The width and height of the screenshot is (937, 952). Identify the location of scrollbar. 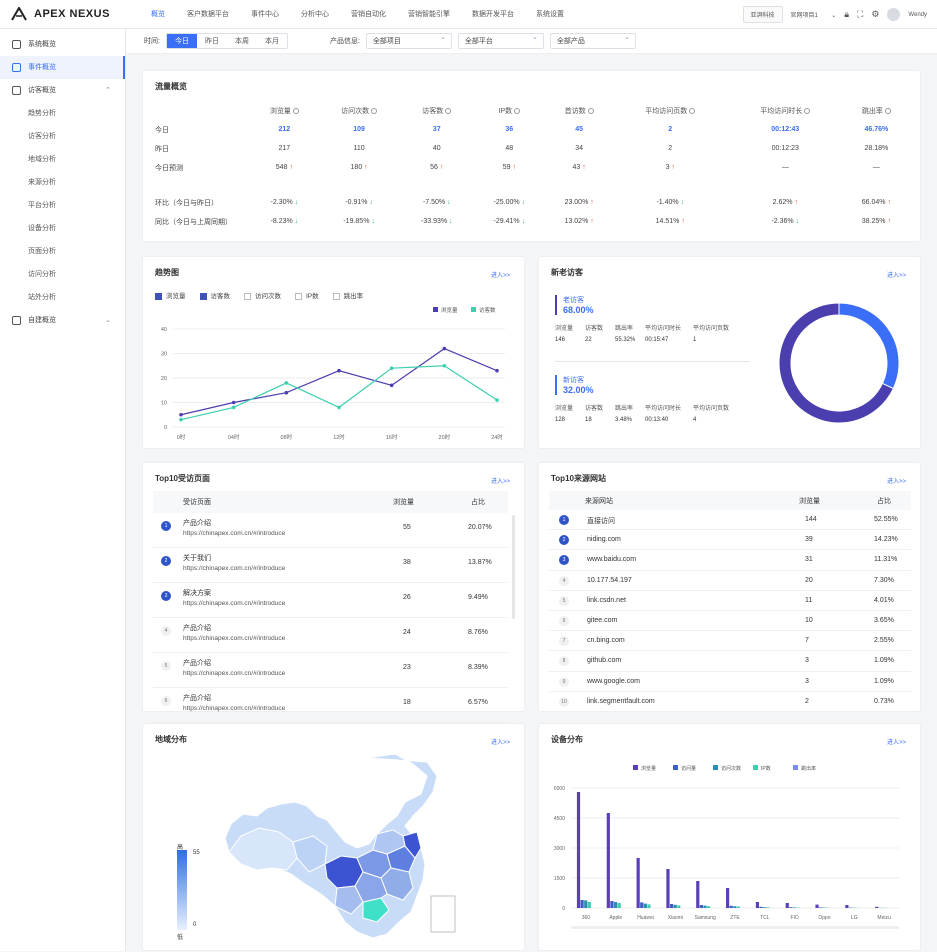
(513, 567).